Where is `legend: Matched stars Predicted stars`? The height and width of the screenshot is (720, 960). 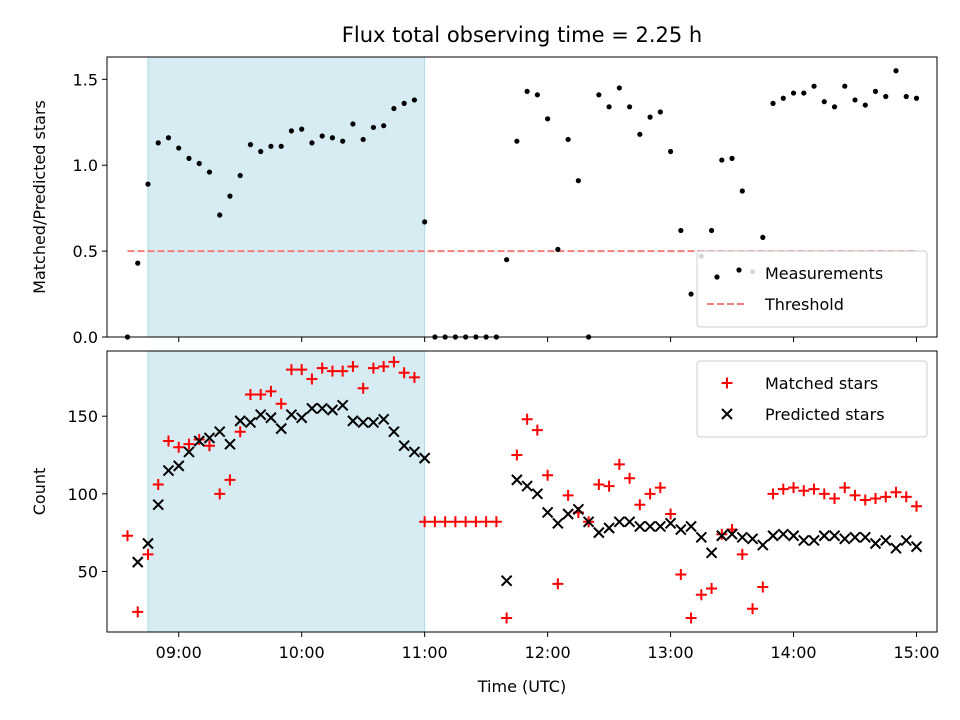
legend: Matched stars Predicted stars is located at coordinates (812, 399).